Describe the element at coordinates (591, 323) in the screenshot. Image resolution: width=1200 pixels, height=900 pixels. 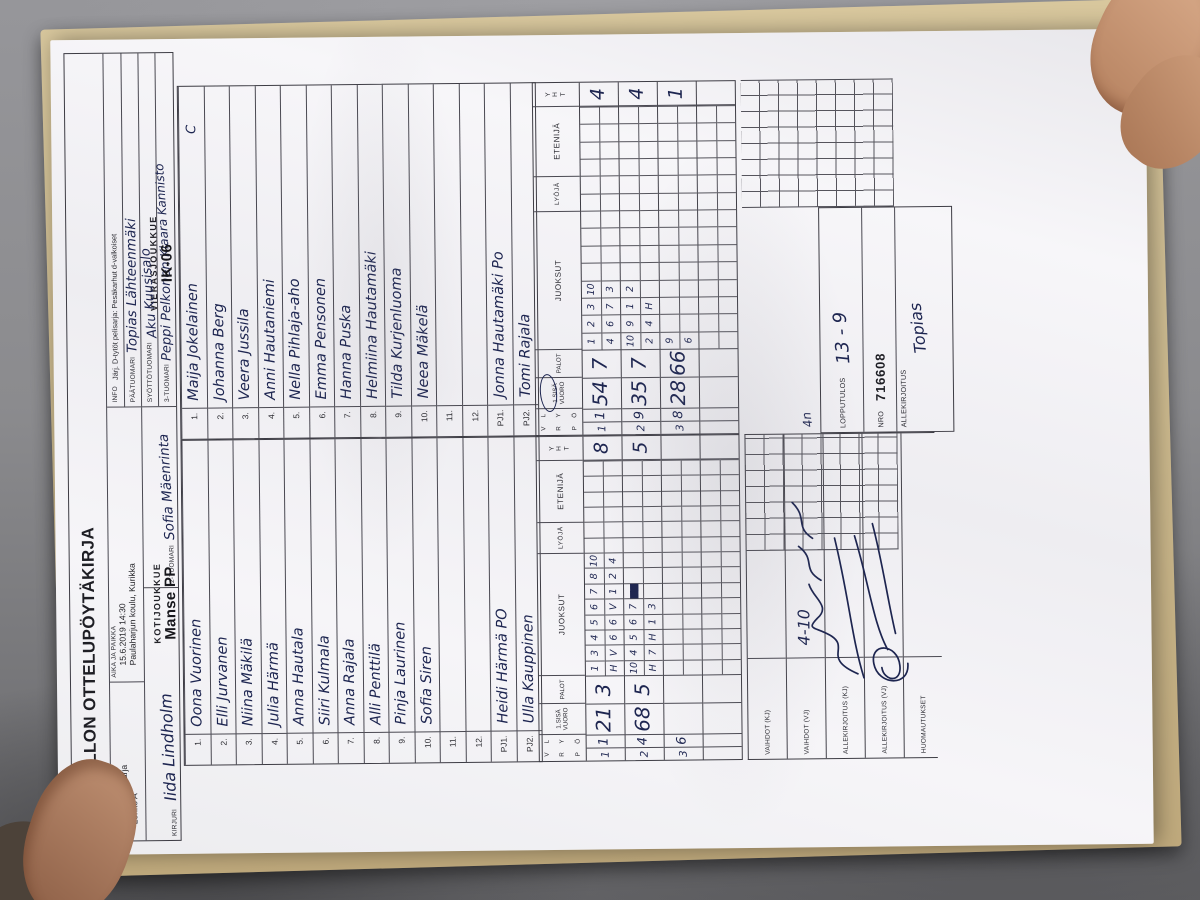
I see `run-cell: 2` at that location.